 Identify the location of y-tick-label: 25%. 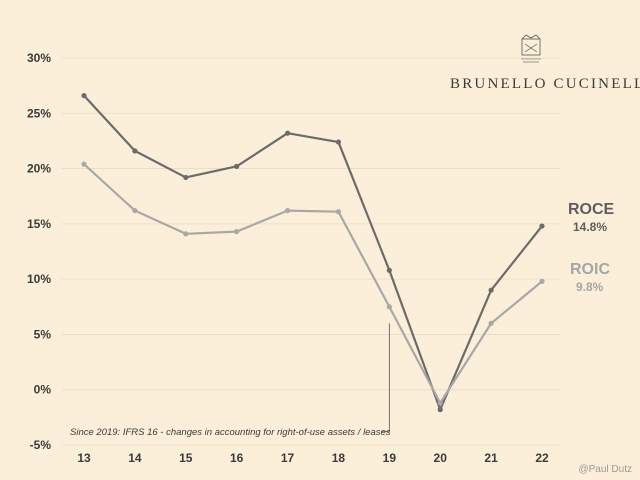
(39, 113).